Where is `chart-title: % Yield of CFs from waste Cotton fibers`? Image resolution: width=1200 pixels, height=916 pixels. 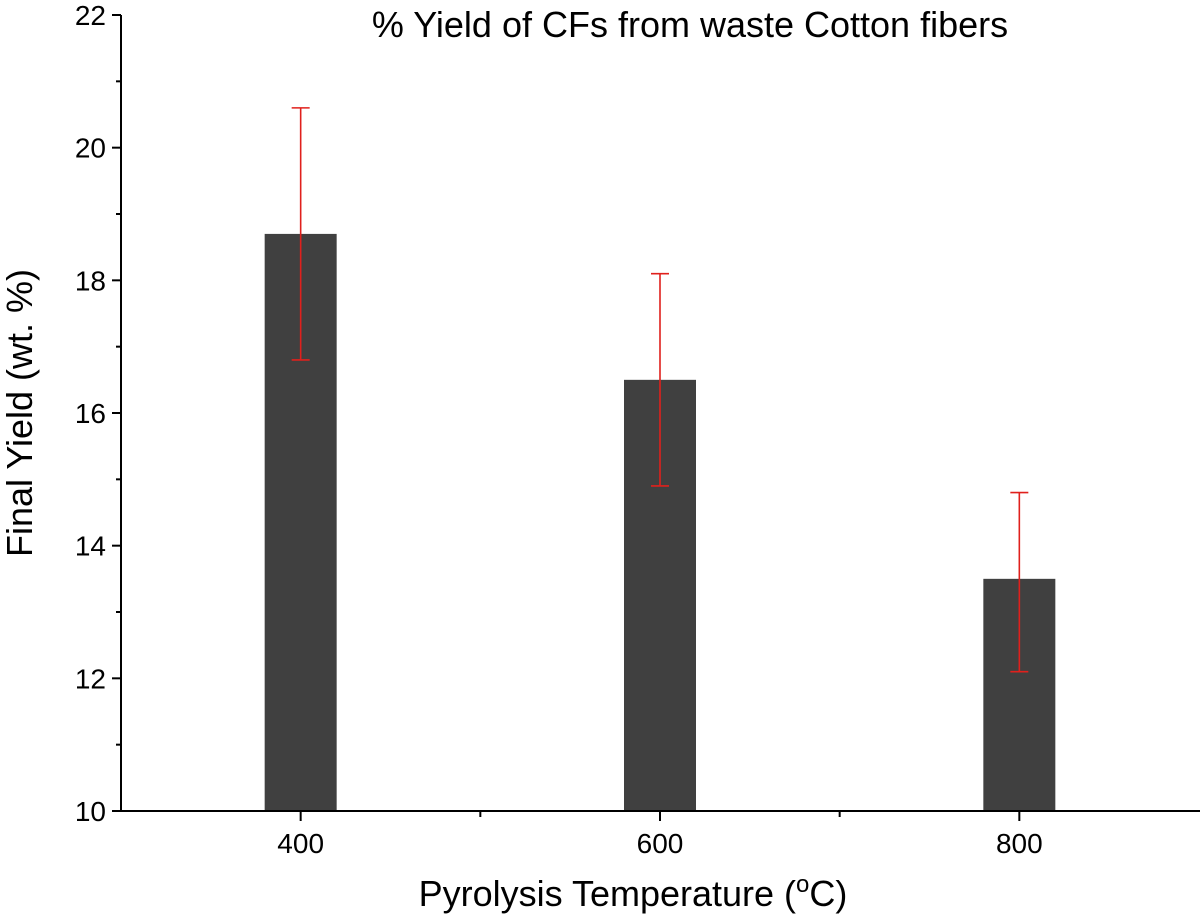
chart-title: % Yield of CFs from waste Cotton fibers is located at coordinates (690, 24).